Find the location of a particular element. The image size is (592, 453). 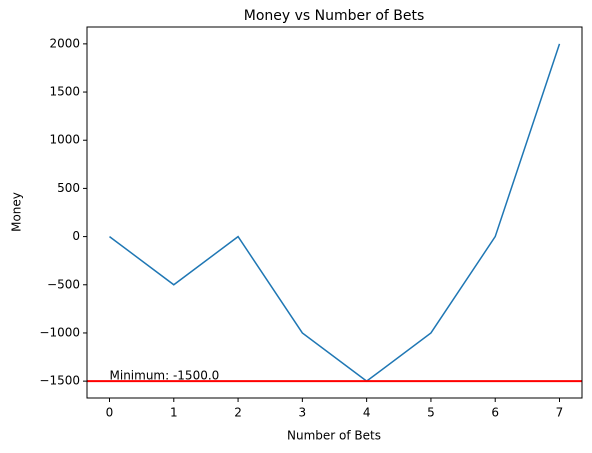

y-tick-label: −500 is located at coordinates (63, 284).